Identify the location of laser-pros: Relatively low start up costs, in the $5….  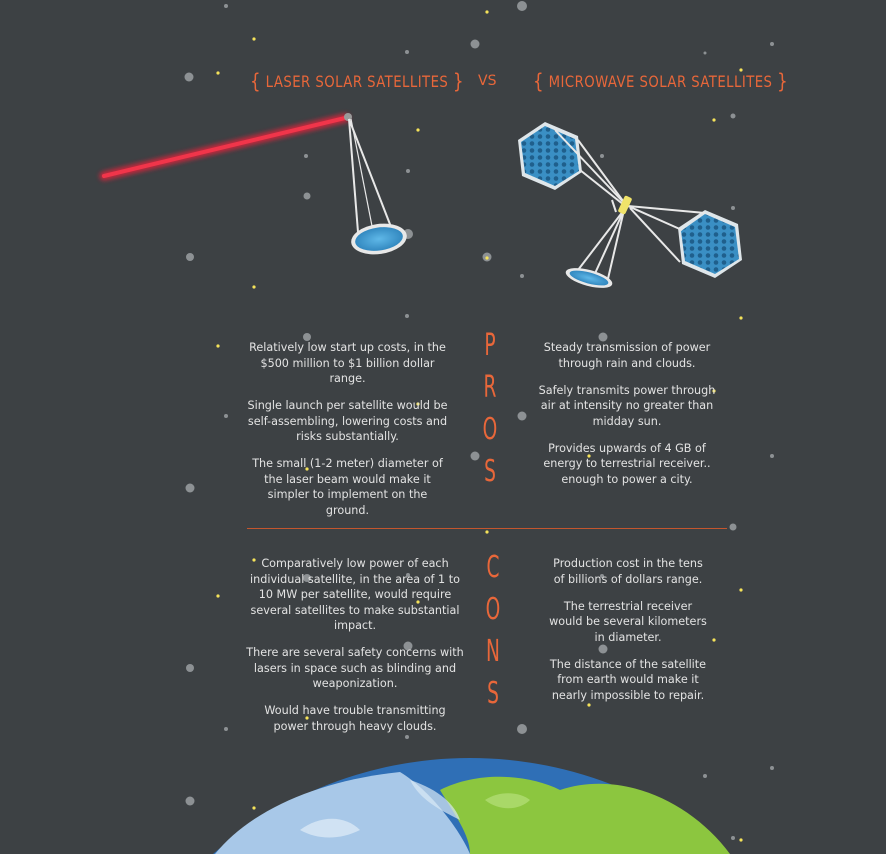
(347, 435).